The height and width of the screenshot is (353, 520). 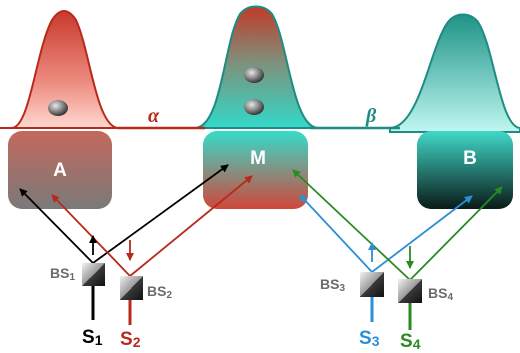 I want to click on beam-splitter-bs1-icon, so click(x=93, y=274).